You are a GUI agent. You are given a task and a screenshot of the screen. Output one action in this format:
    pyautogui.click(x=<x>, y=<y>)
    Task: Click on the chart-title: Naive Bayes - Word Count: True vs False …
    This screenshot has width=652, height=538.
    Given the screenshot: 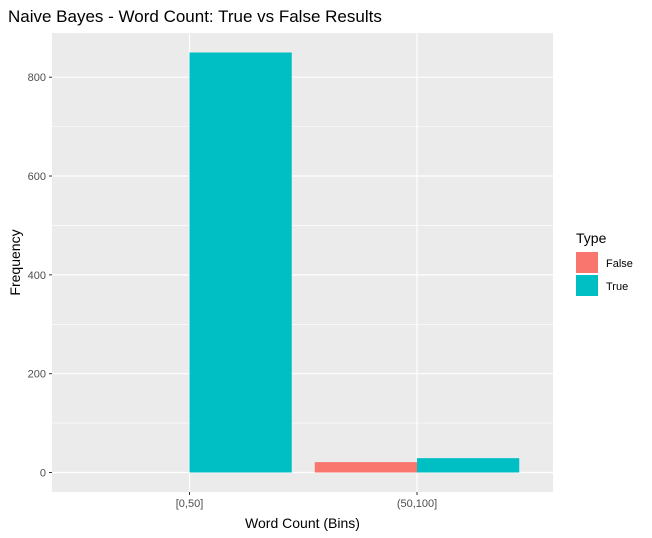 What is the action you would take?
    pyautogui.click(x=195, y=16)
    